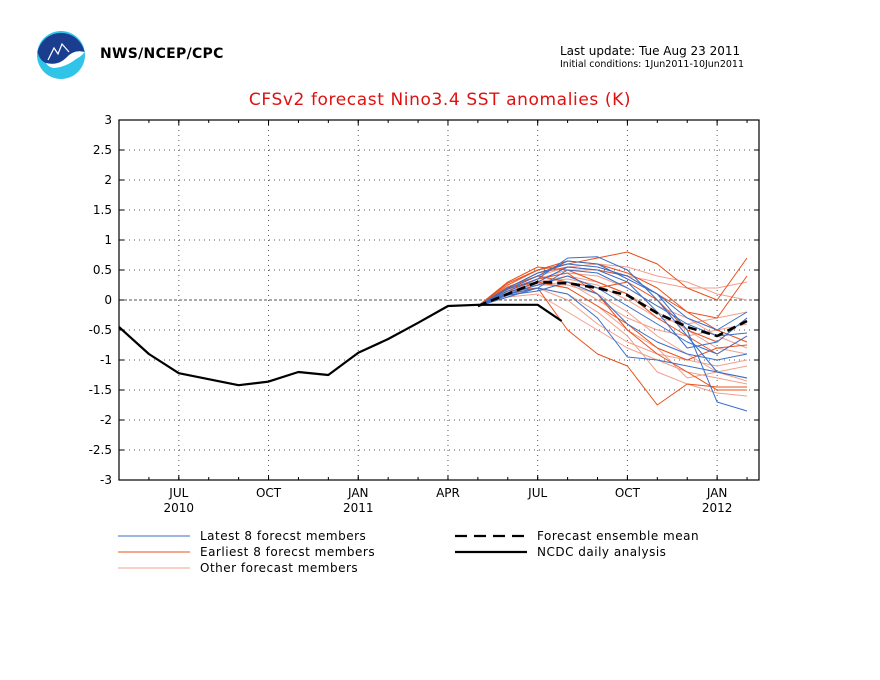  I want to click on mean-series-line, so click(612, 309).